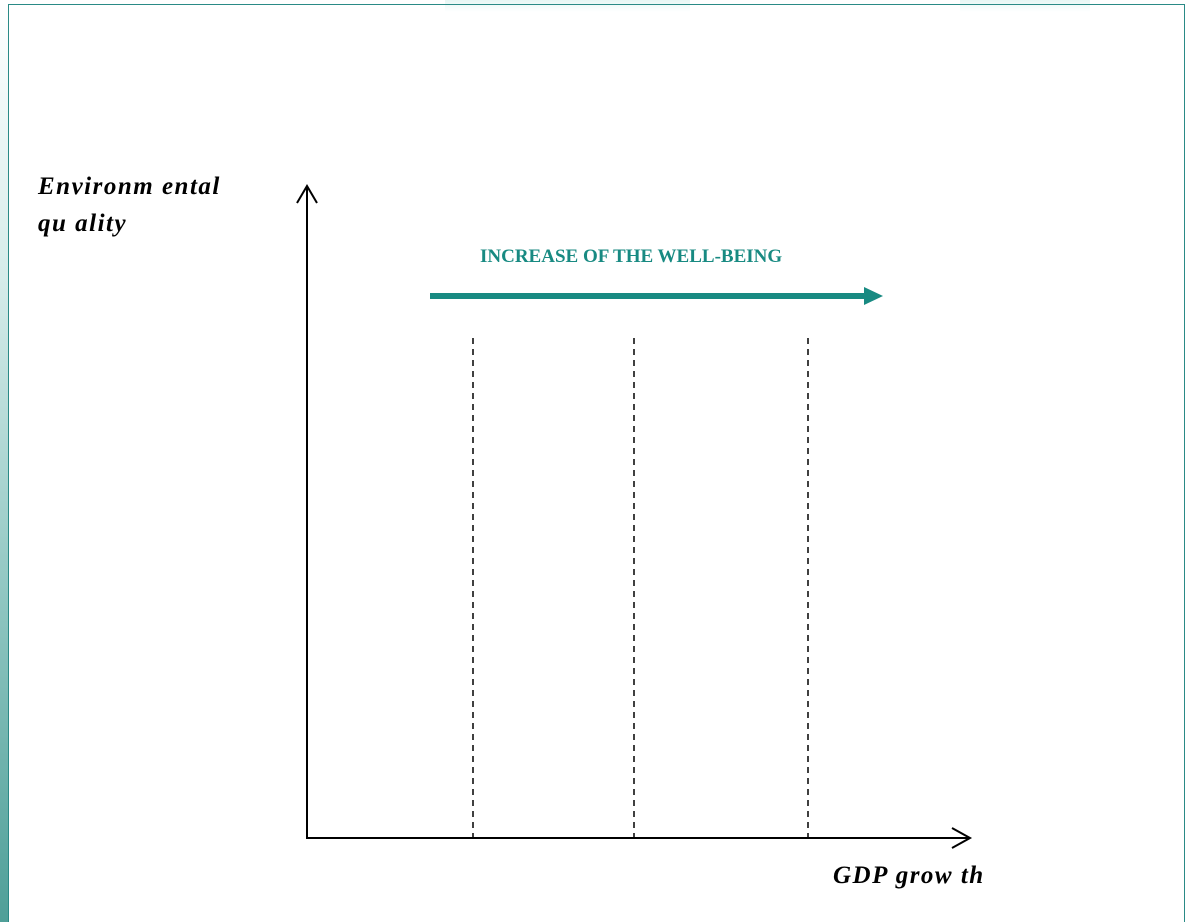 The width and height of the screenshot is (1189, 922). Describe the element at coordinates (4, 461) in the screenshot. I see `left-gradient-bar` at that location.